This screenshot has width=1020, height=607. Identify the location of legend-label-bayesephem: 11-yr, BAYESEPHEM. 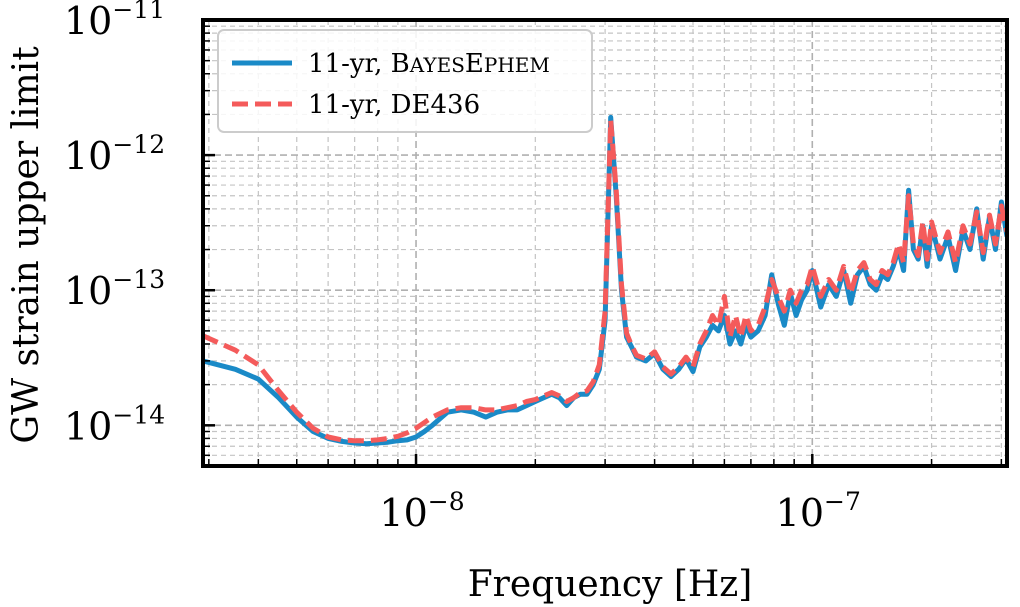
(429, 64).